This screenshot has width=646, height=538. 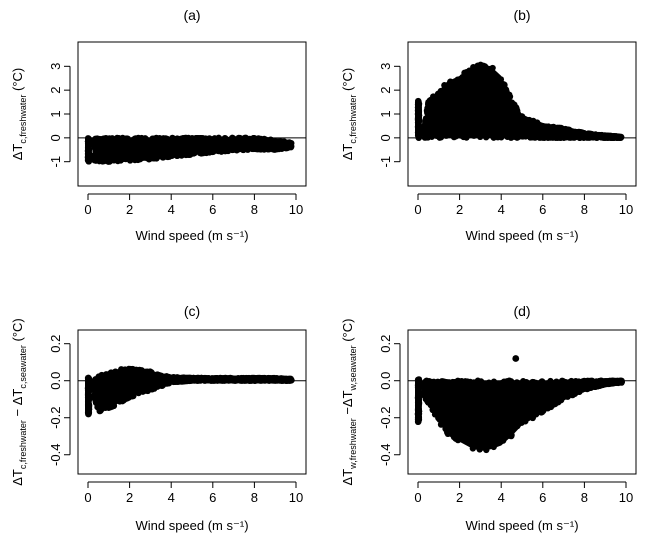 I want to click on x-tick-label-a: 10, so click(x=296, y=209).